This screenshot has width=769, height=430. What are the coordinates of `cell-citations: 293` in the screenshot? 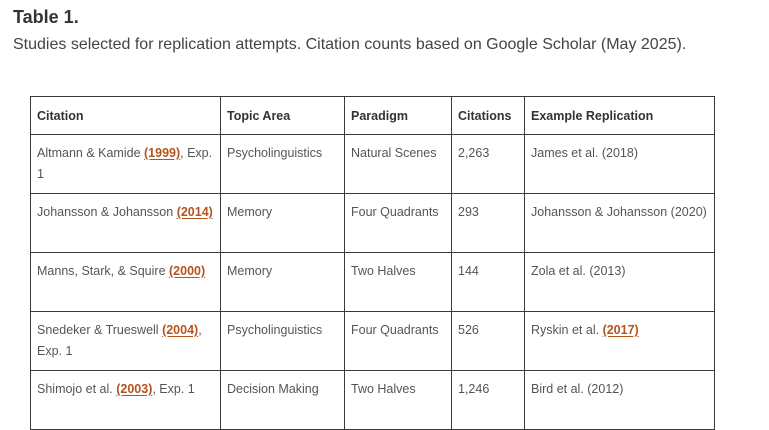 It's located at (488, 223).